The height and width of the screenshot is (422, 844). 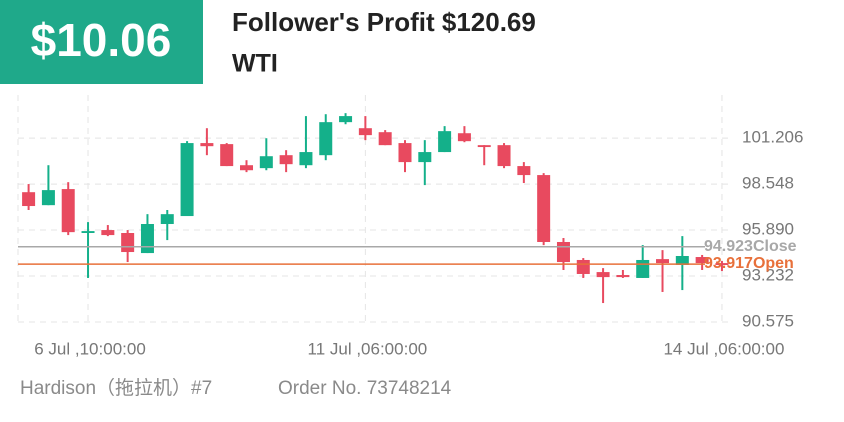 What do you see at coordinates (90, 348) in the screenshot?
I see `x-tick-label: 6 Jul ,10:00:00` at bounding box center [90, 348].